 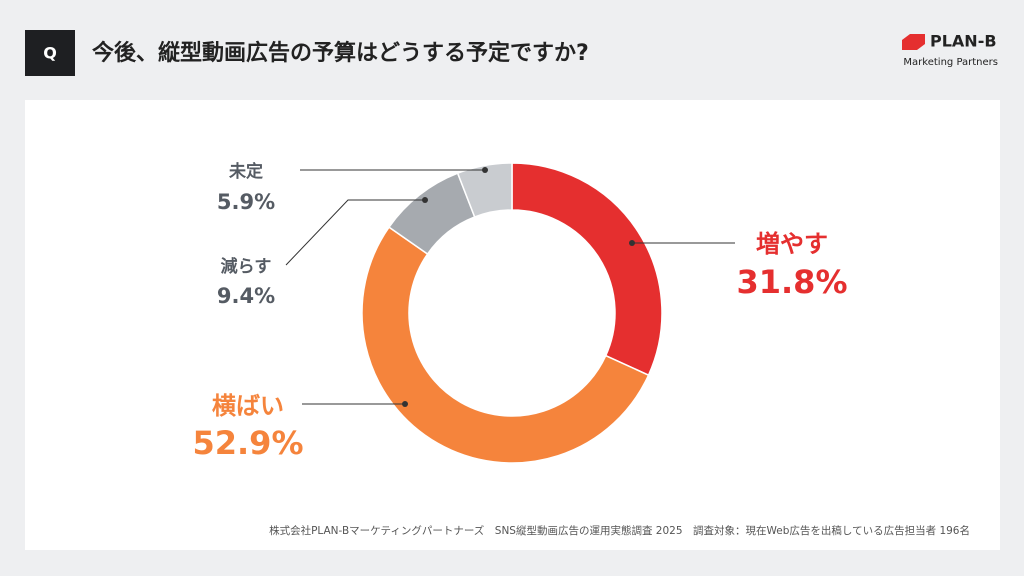 I want to click on q-label: Q, so click(x=50, y=53).